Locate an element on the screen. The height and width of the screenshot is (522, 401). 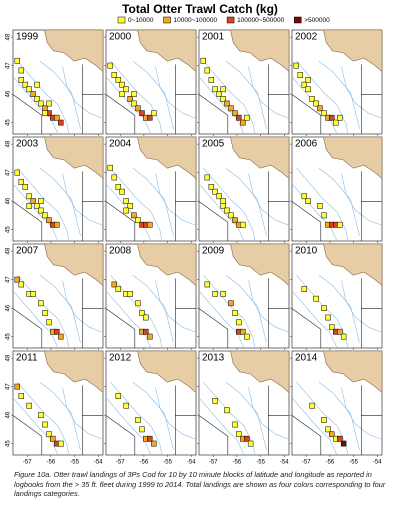
map-panel: 1999 45 46 47 48 is located at coordinates (55, 82).